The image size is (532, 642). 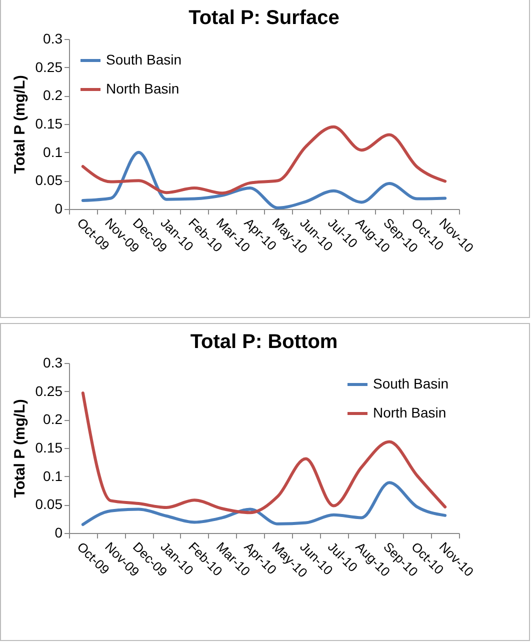 I want to click on chart-title: Total P: Bottom, so click(x=264, y=342).